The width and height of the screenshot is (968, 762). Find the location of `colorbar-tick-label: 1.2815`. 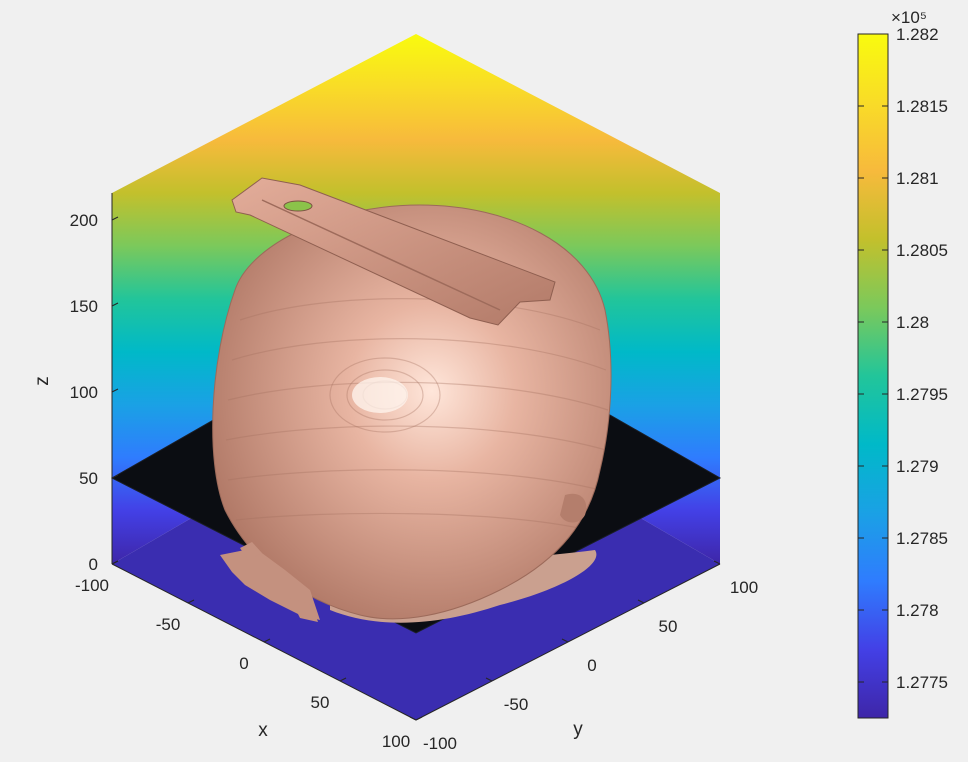

colorbar-tick-label: 1.2815 is located at coordinates (922, 106).